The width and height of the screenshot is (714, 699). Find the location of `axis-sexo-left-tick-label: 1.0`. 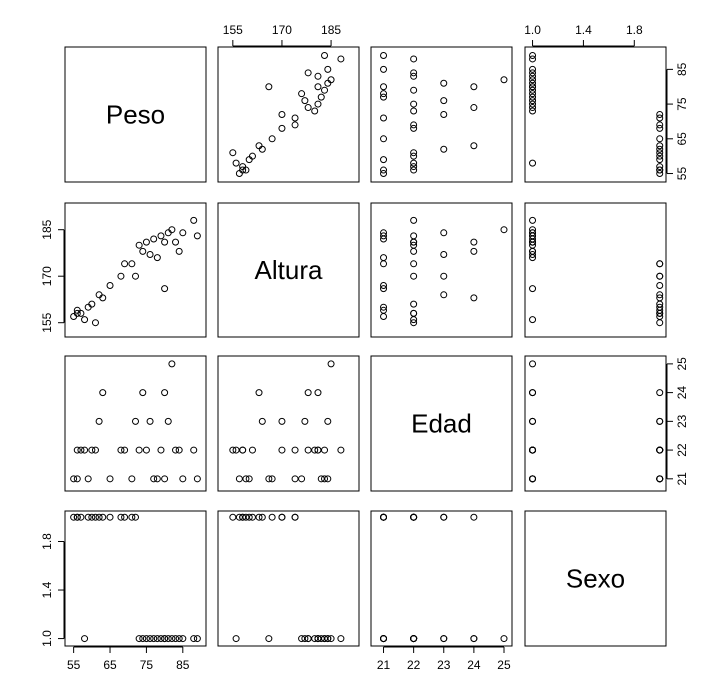

axis-sexo-left-tick-label: 1.0 is located at coordinates (47, 638).